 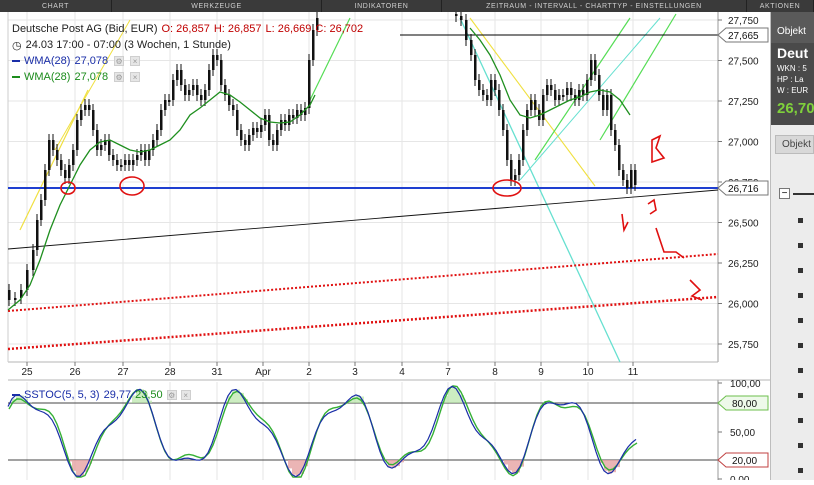 I want to click on wma2-label: WMA(28), so click(x=47, y=77).